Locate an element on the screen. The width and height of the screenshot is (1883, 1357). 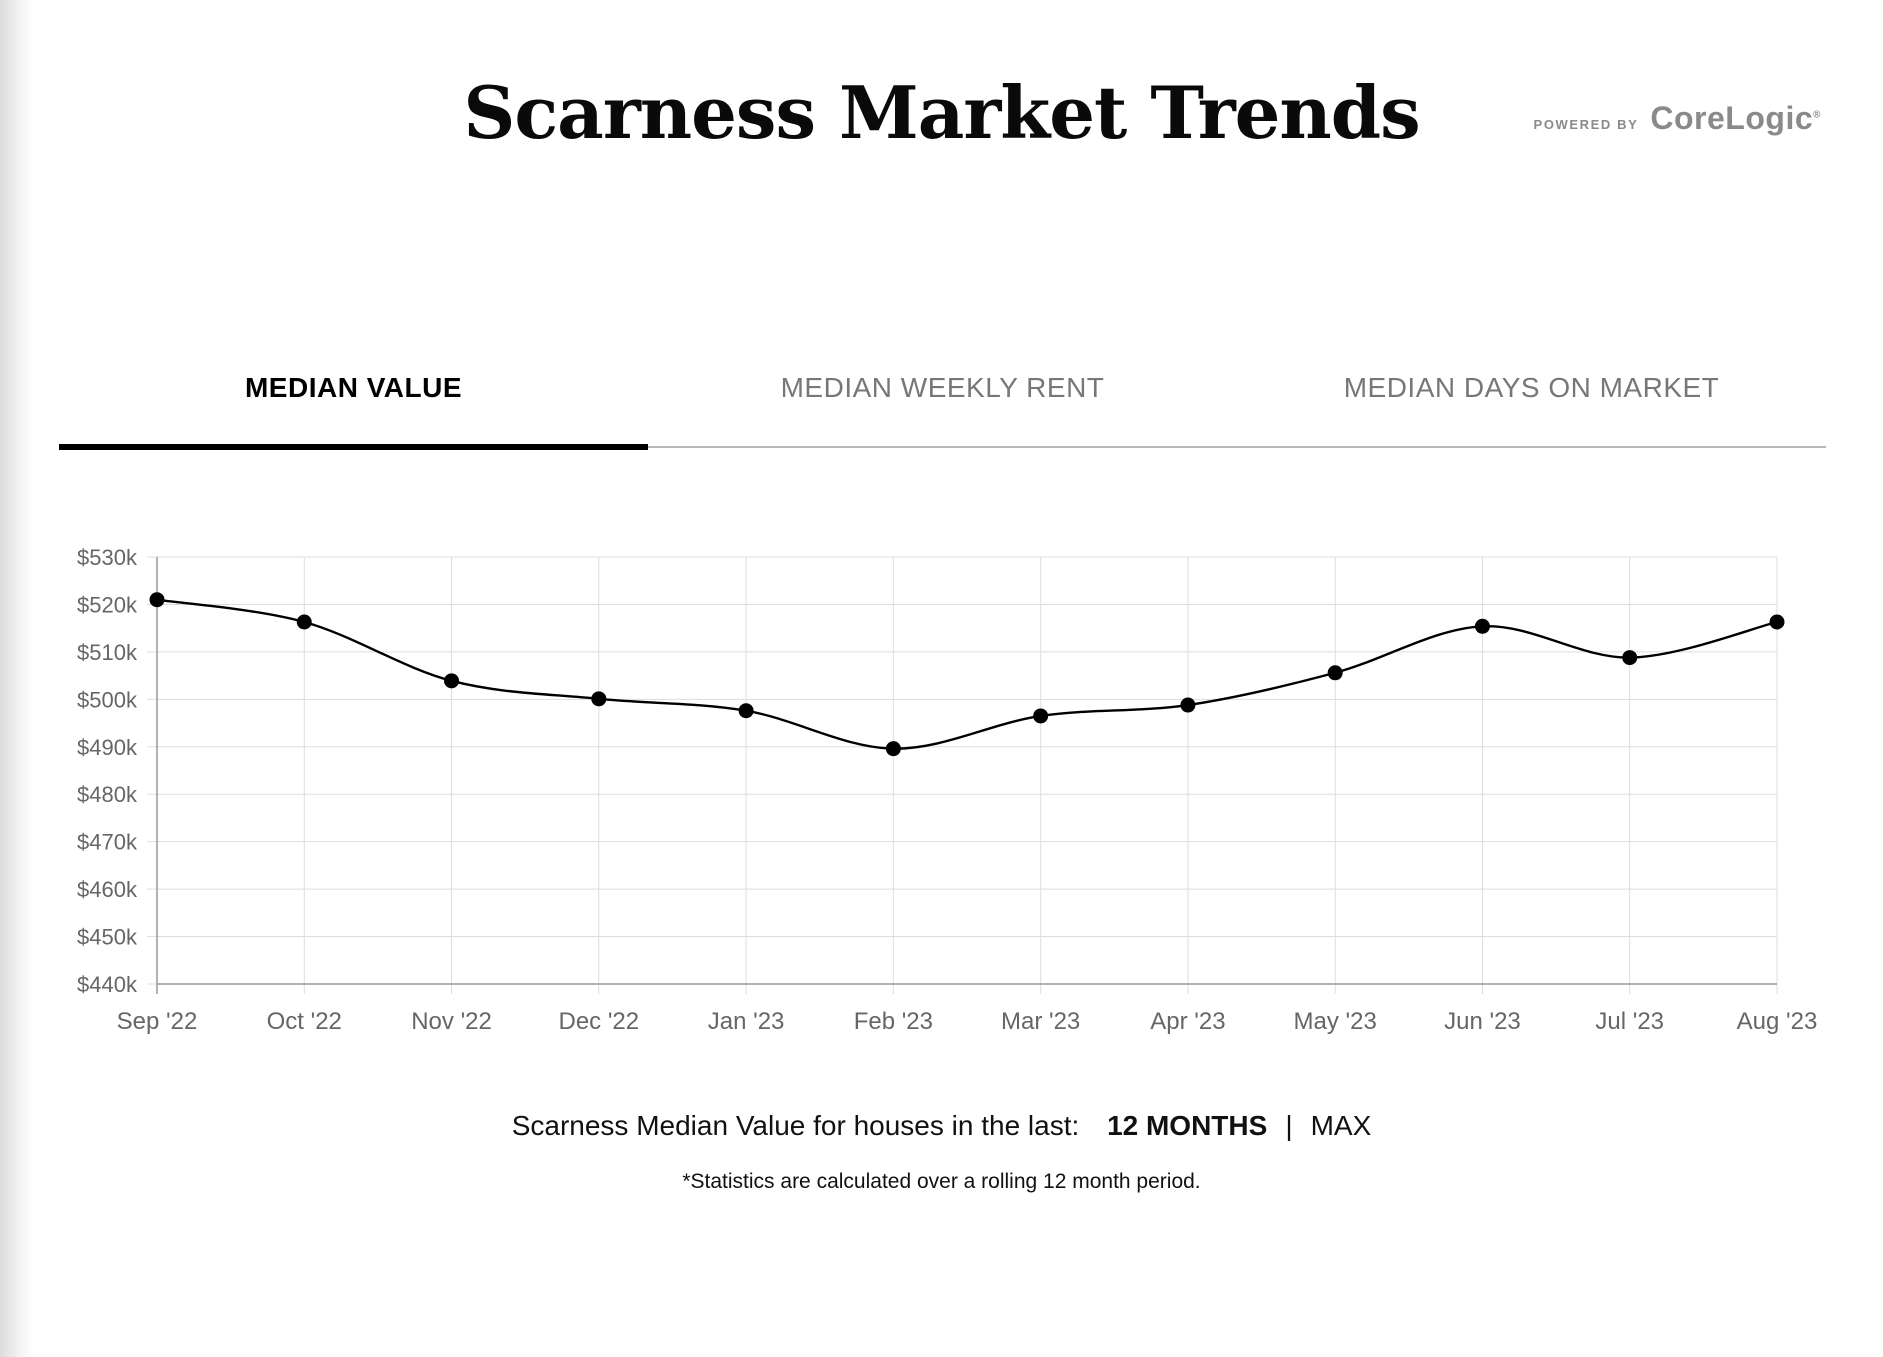
x-tick-label: Feb '23 is located at coordinates (893, 1021).